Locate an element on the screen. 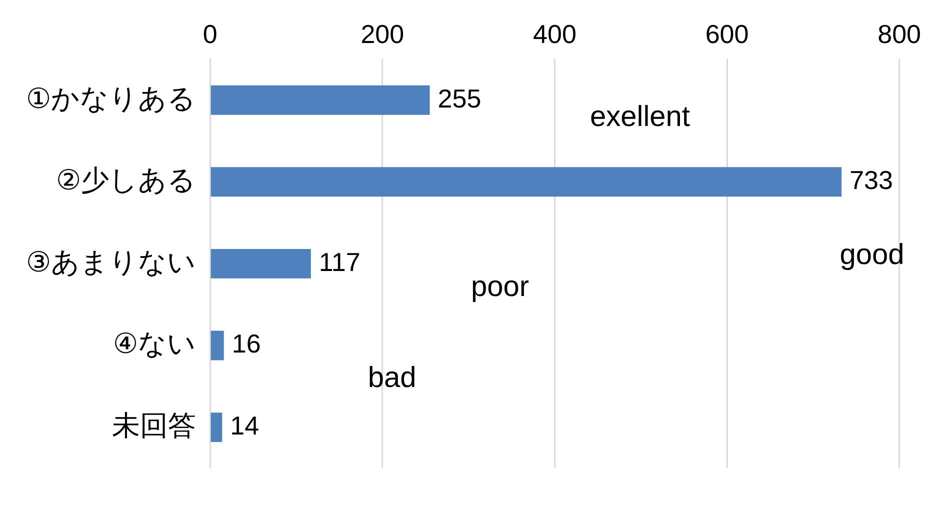 This screenshot has width=937, height=507. annotation: bad is located at coordinates (392, 378).